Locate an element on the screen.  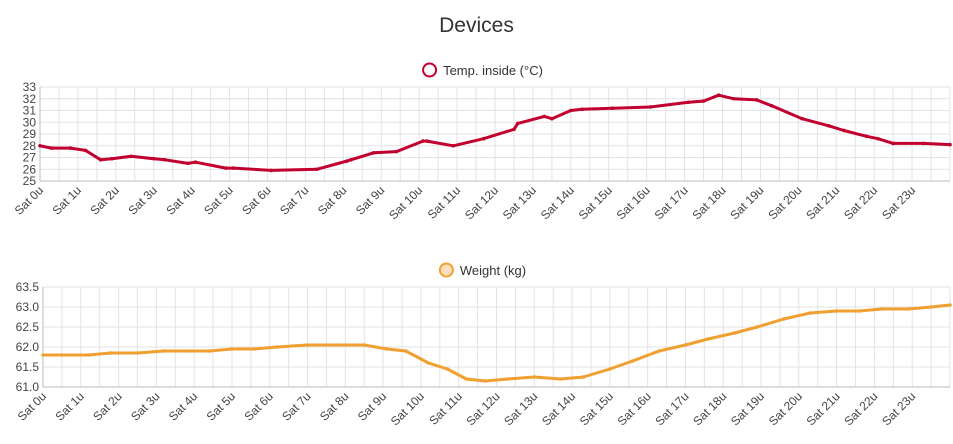
legend: Weight (kg) is located at coordinates (482, 270).